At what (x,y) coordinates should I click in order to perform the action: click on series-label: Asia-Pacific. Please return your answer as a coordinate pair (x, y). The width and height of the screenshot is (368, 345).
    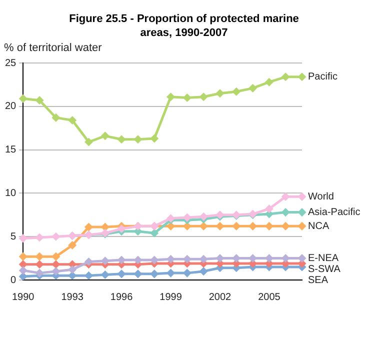
    Looking at the image, I should click on (334, 212).